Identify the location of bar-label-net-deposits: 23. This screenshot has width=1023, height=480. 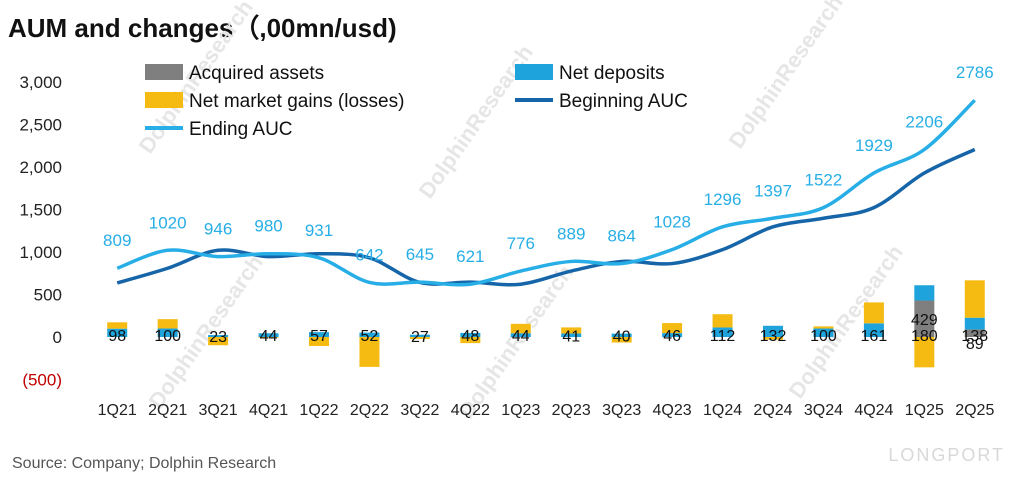
(218, 337).